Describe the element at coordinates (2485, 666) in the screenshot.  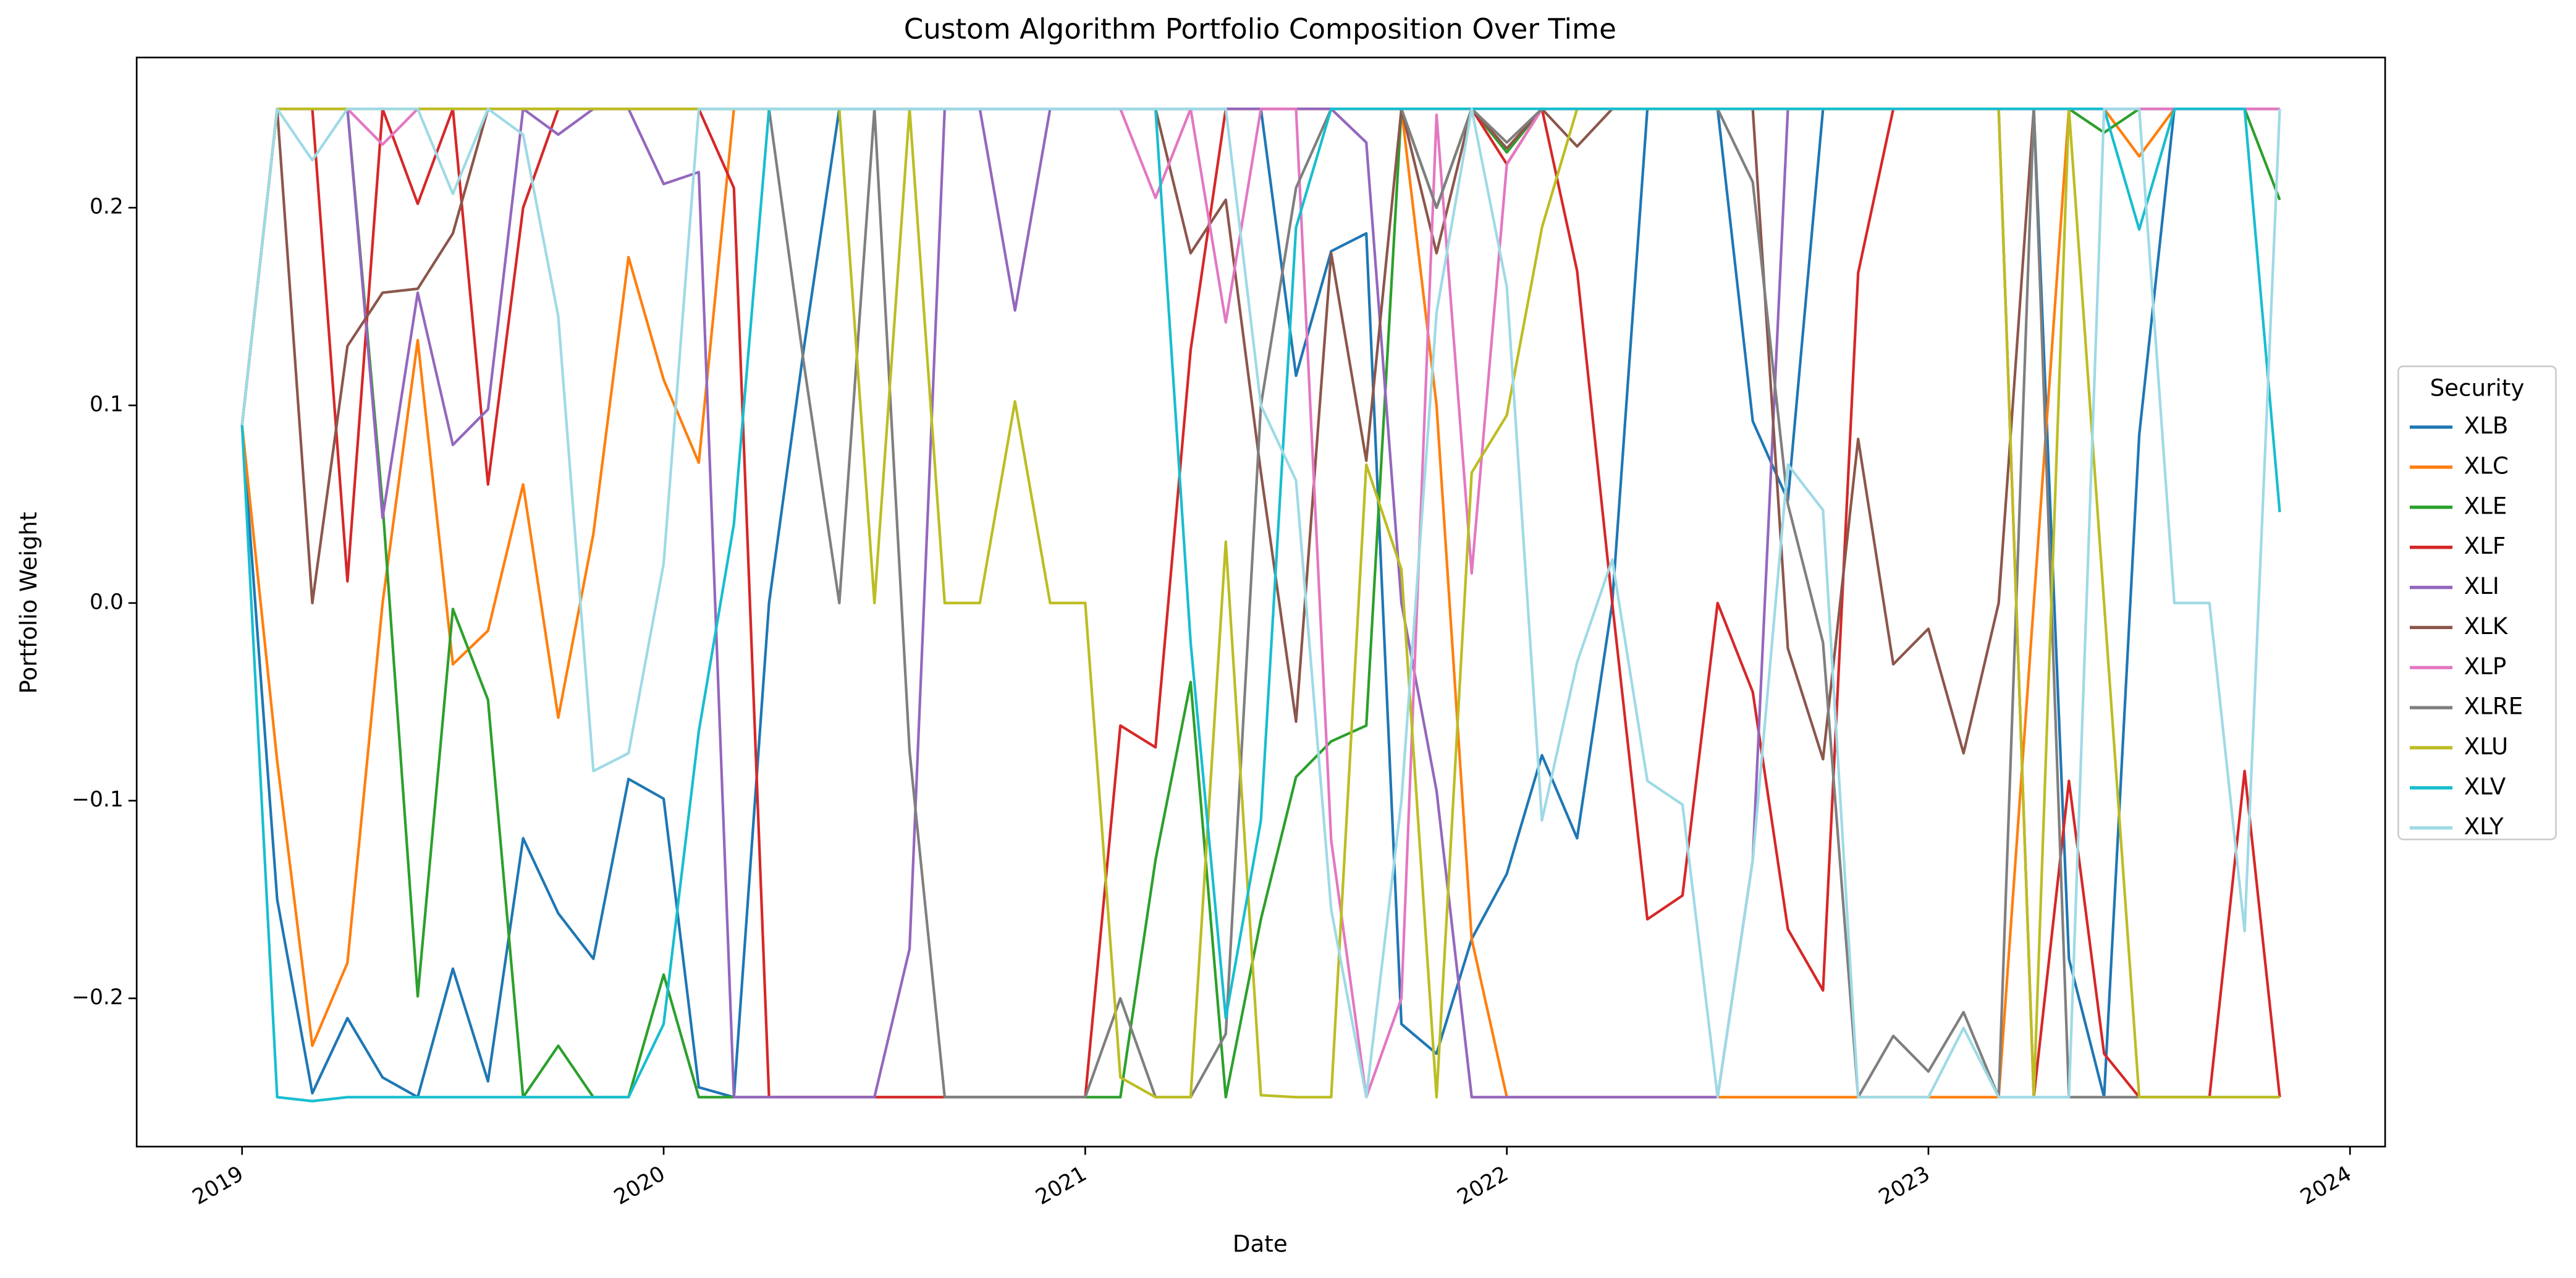
I see `legend-label: XLP` at that location.